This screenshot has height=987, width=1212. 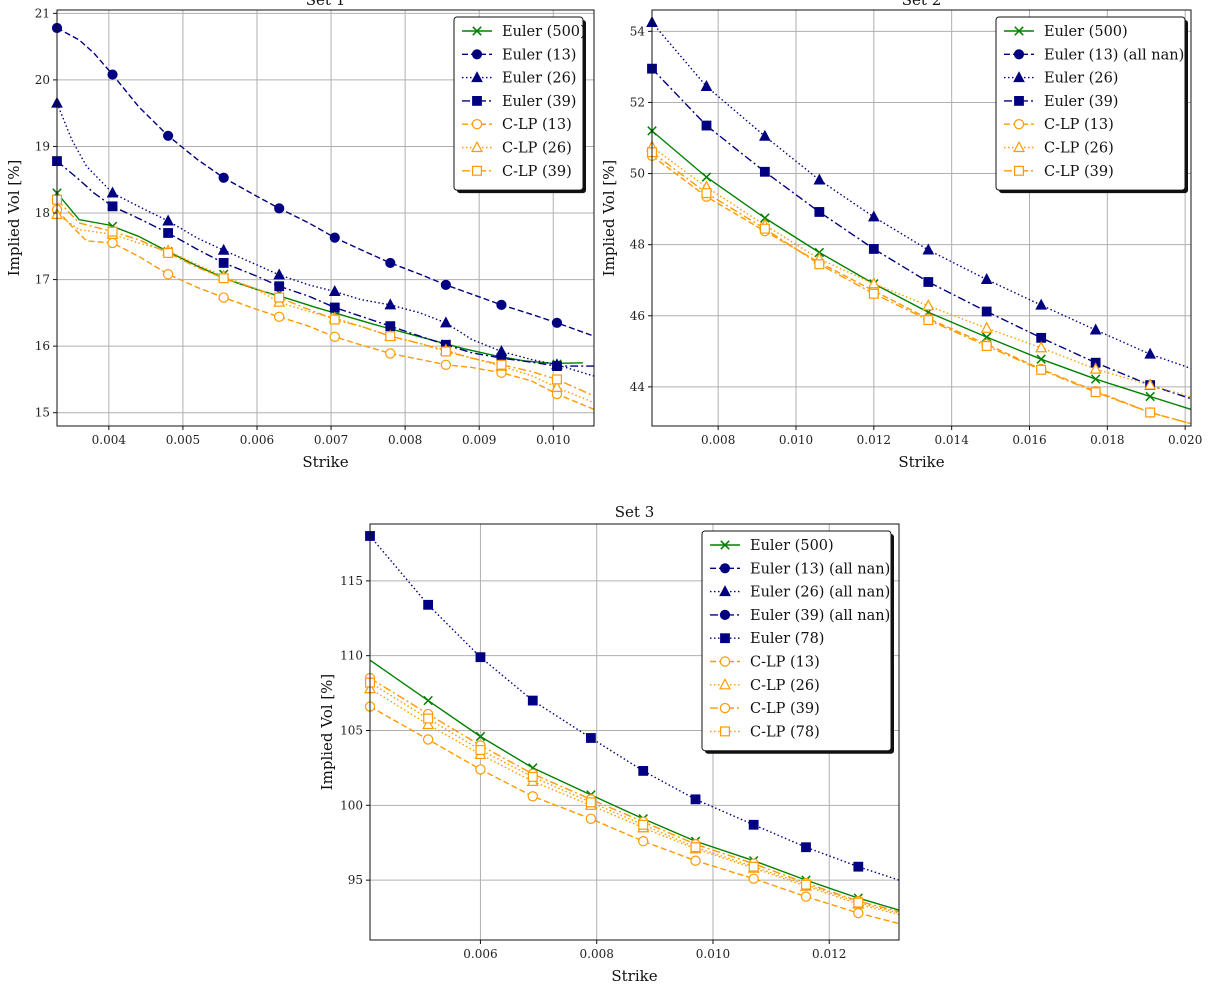 I want to click on legend-label-euler-78: Euler (78), so click(x=787, y=639).